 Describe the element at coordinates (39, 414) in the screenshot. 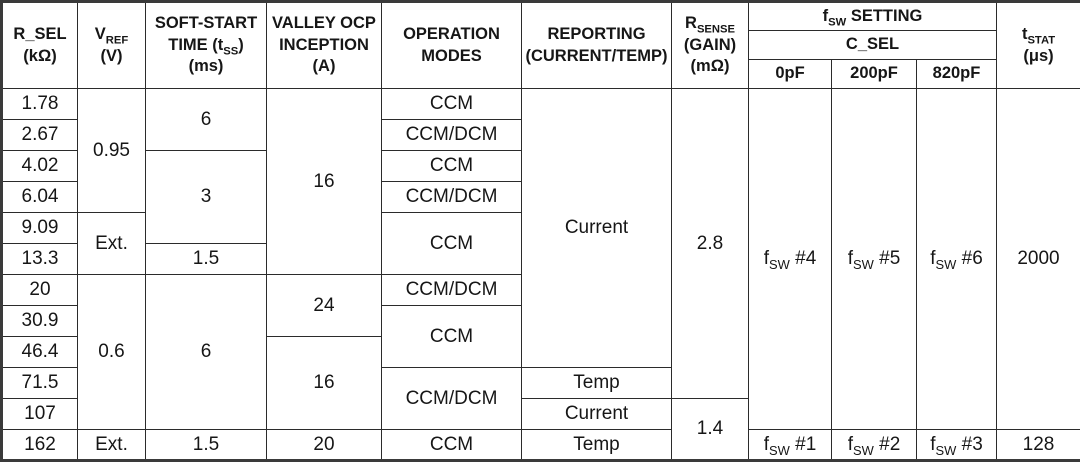

I see `r-sel-cell: 107` at that location.